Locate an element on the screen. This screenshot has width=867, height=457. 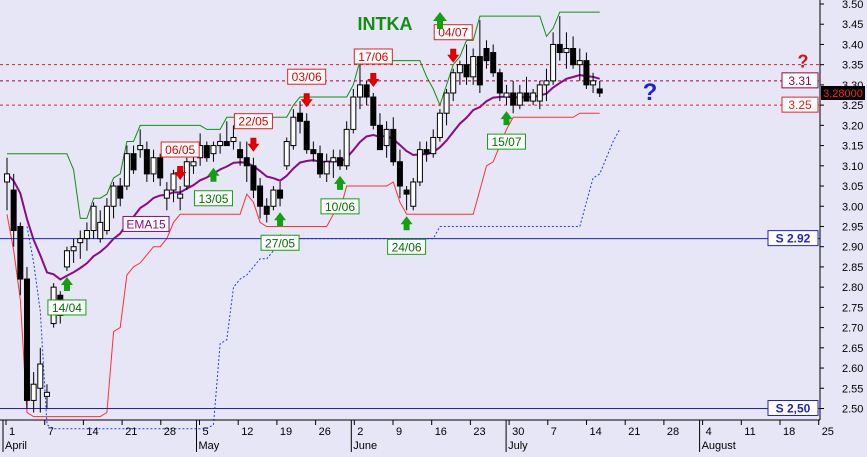
buy-signal-label: 27/05 is located at coordinates (280, 243).